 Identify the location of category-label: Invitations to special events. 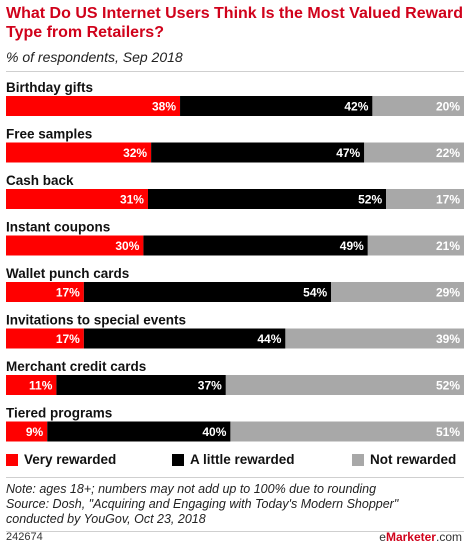
(96, 320).